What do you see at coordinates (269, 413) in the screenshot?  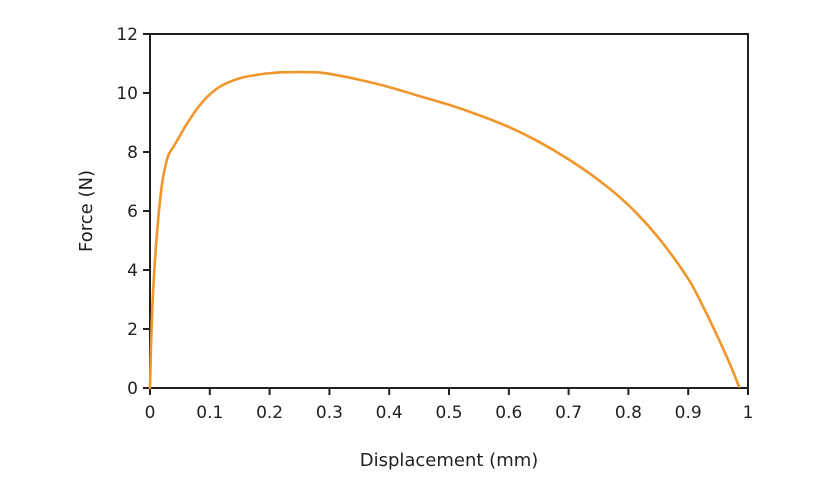 I see `x-tick-label: 0.2` at bounding box center [269, 413].